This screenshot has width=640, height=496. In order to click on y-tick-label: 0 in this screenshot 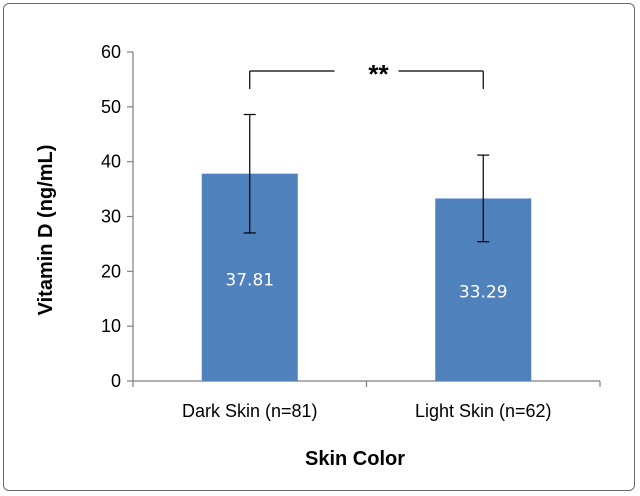, I will do `click(116, 381)`.